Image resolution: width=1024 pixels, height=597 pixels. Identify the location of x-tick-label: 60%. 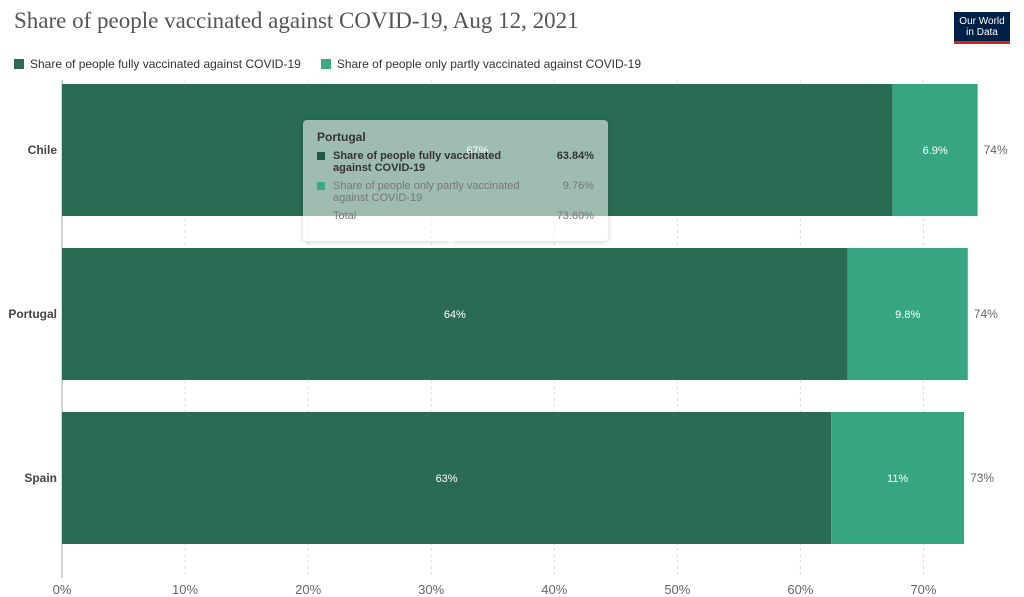
(800, 589).